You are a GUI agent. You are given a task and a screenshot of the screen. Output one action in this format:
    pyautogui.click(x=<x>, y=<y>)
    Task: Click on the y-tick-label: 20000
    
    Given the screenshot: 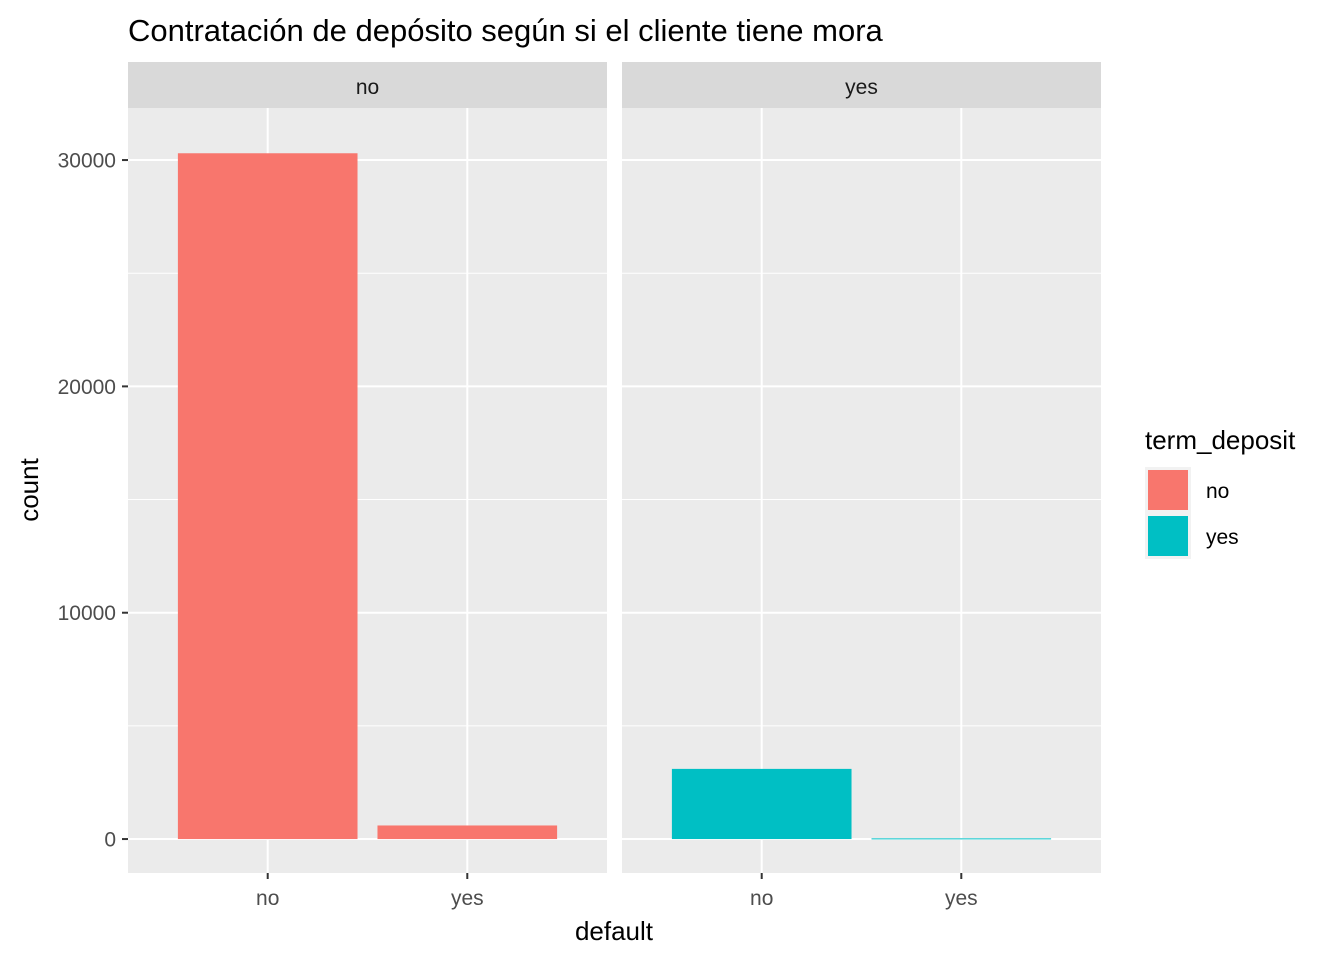 What is the action you would take?
    pyautogui.click(x=87, y=387)
    